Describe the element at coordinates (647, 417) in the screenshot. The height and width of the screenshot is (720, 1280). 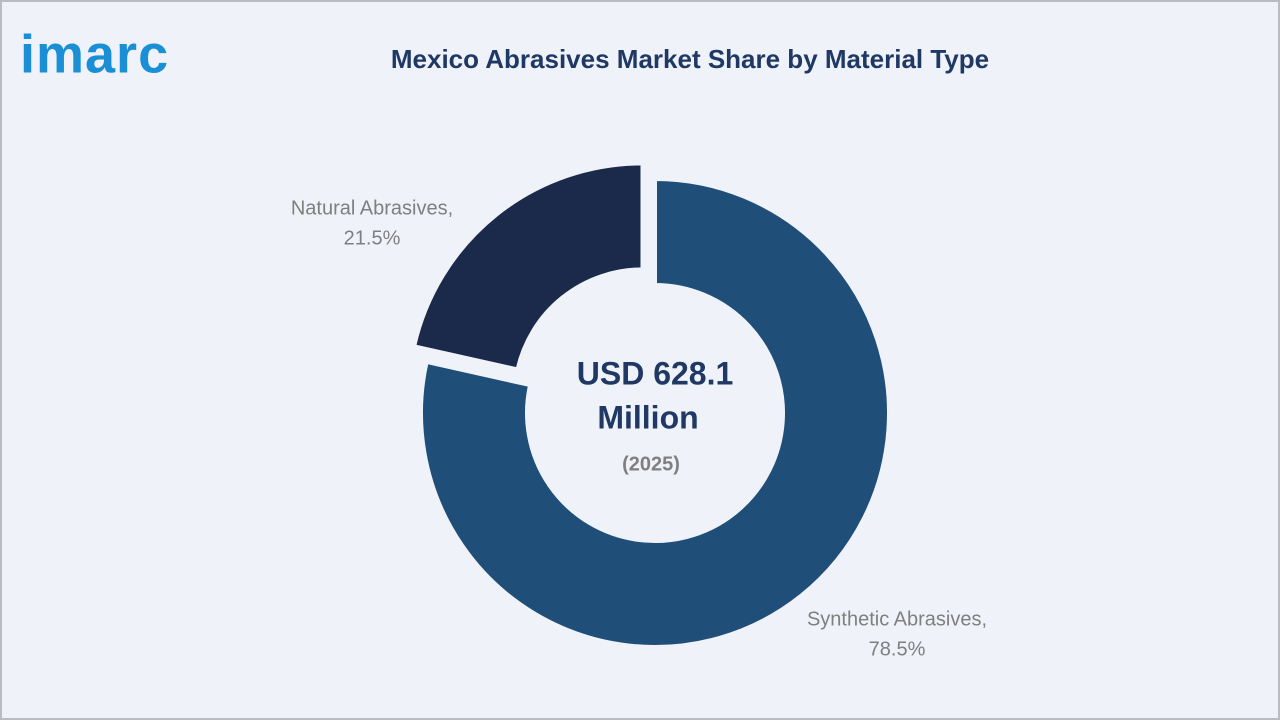
I see `center-text: Million` at that location.